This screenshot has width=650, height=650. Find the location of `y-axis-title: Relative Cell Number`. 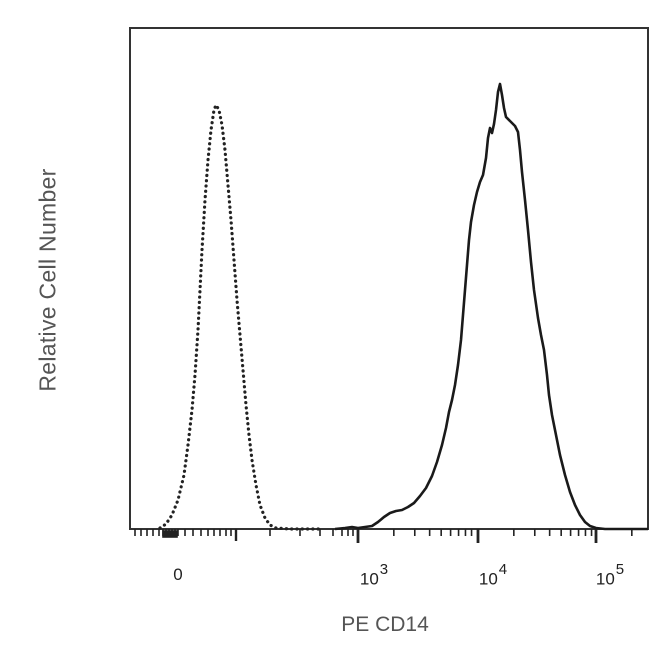

y-axis-title: Relative Cell Number is located at coordinates (47, 280).